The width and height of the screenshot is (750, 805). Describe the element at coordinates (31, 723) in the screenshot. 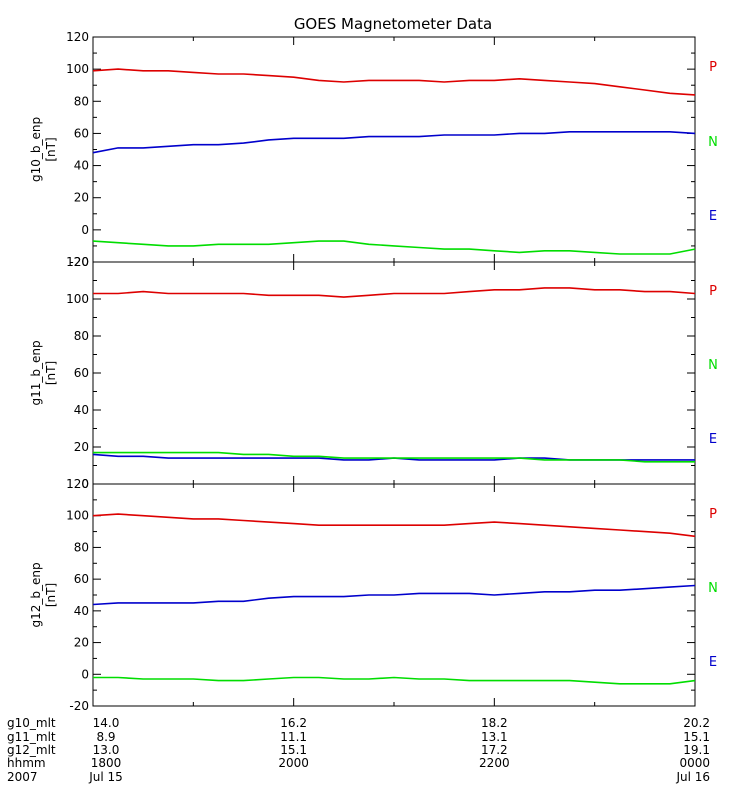

I see `x-row-label: g10_mlt` at that location.